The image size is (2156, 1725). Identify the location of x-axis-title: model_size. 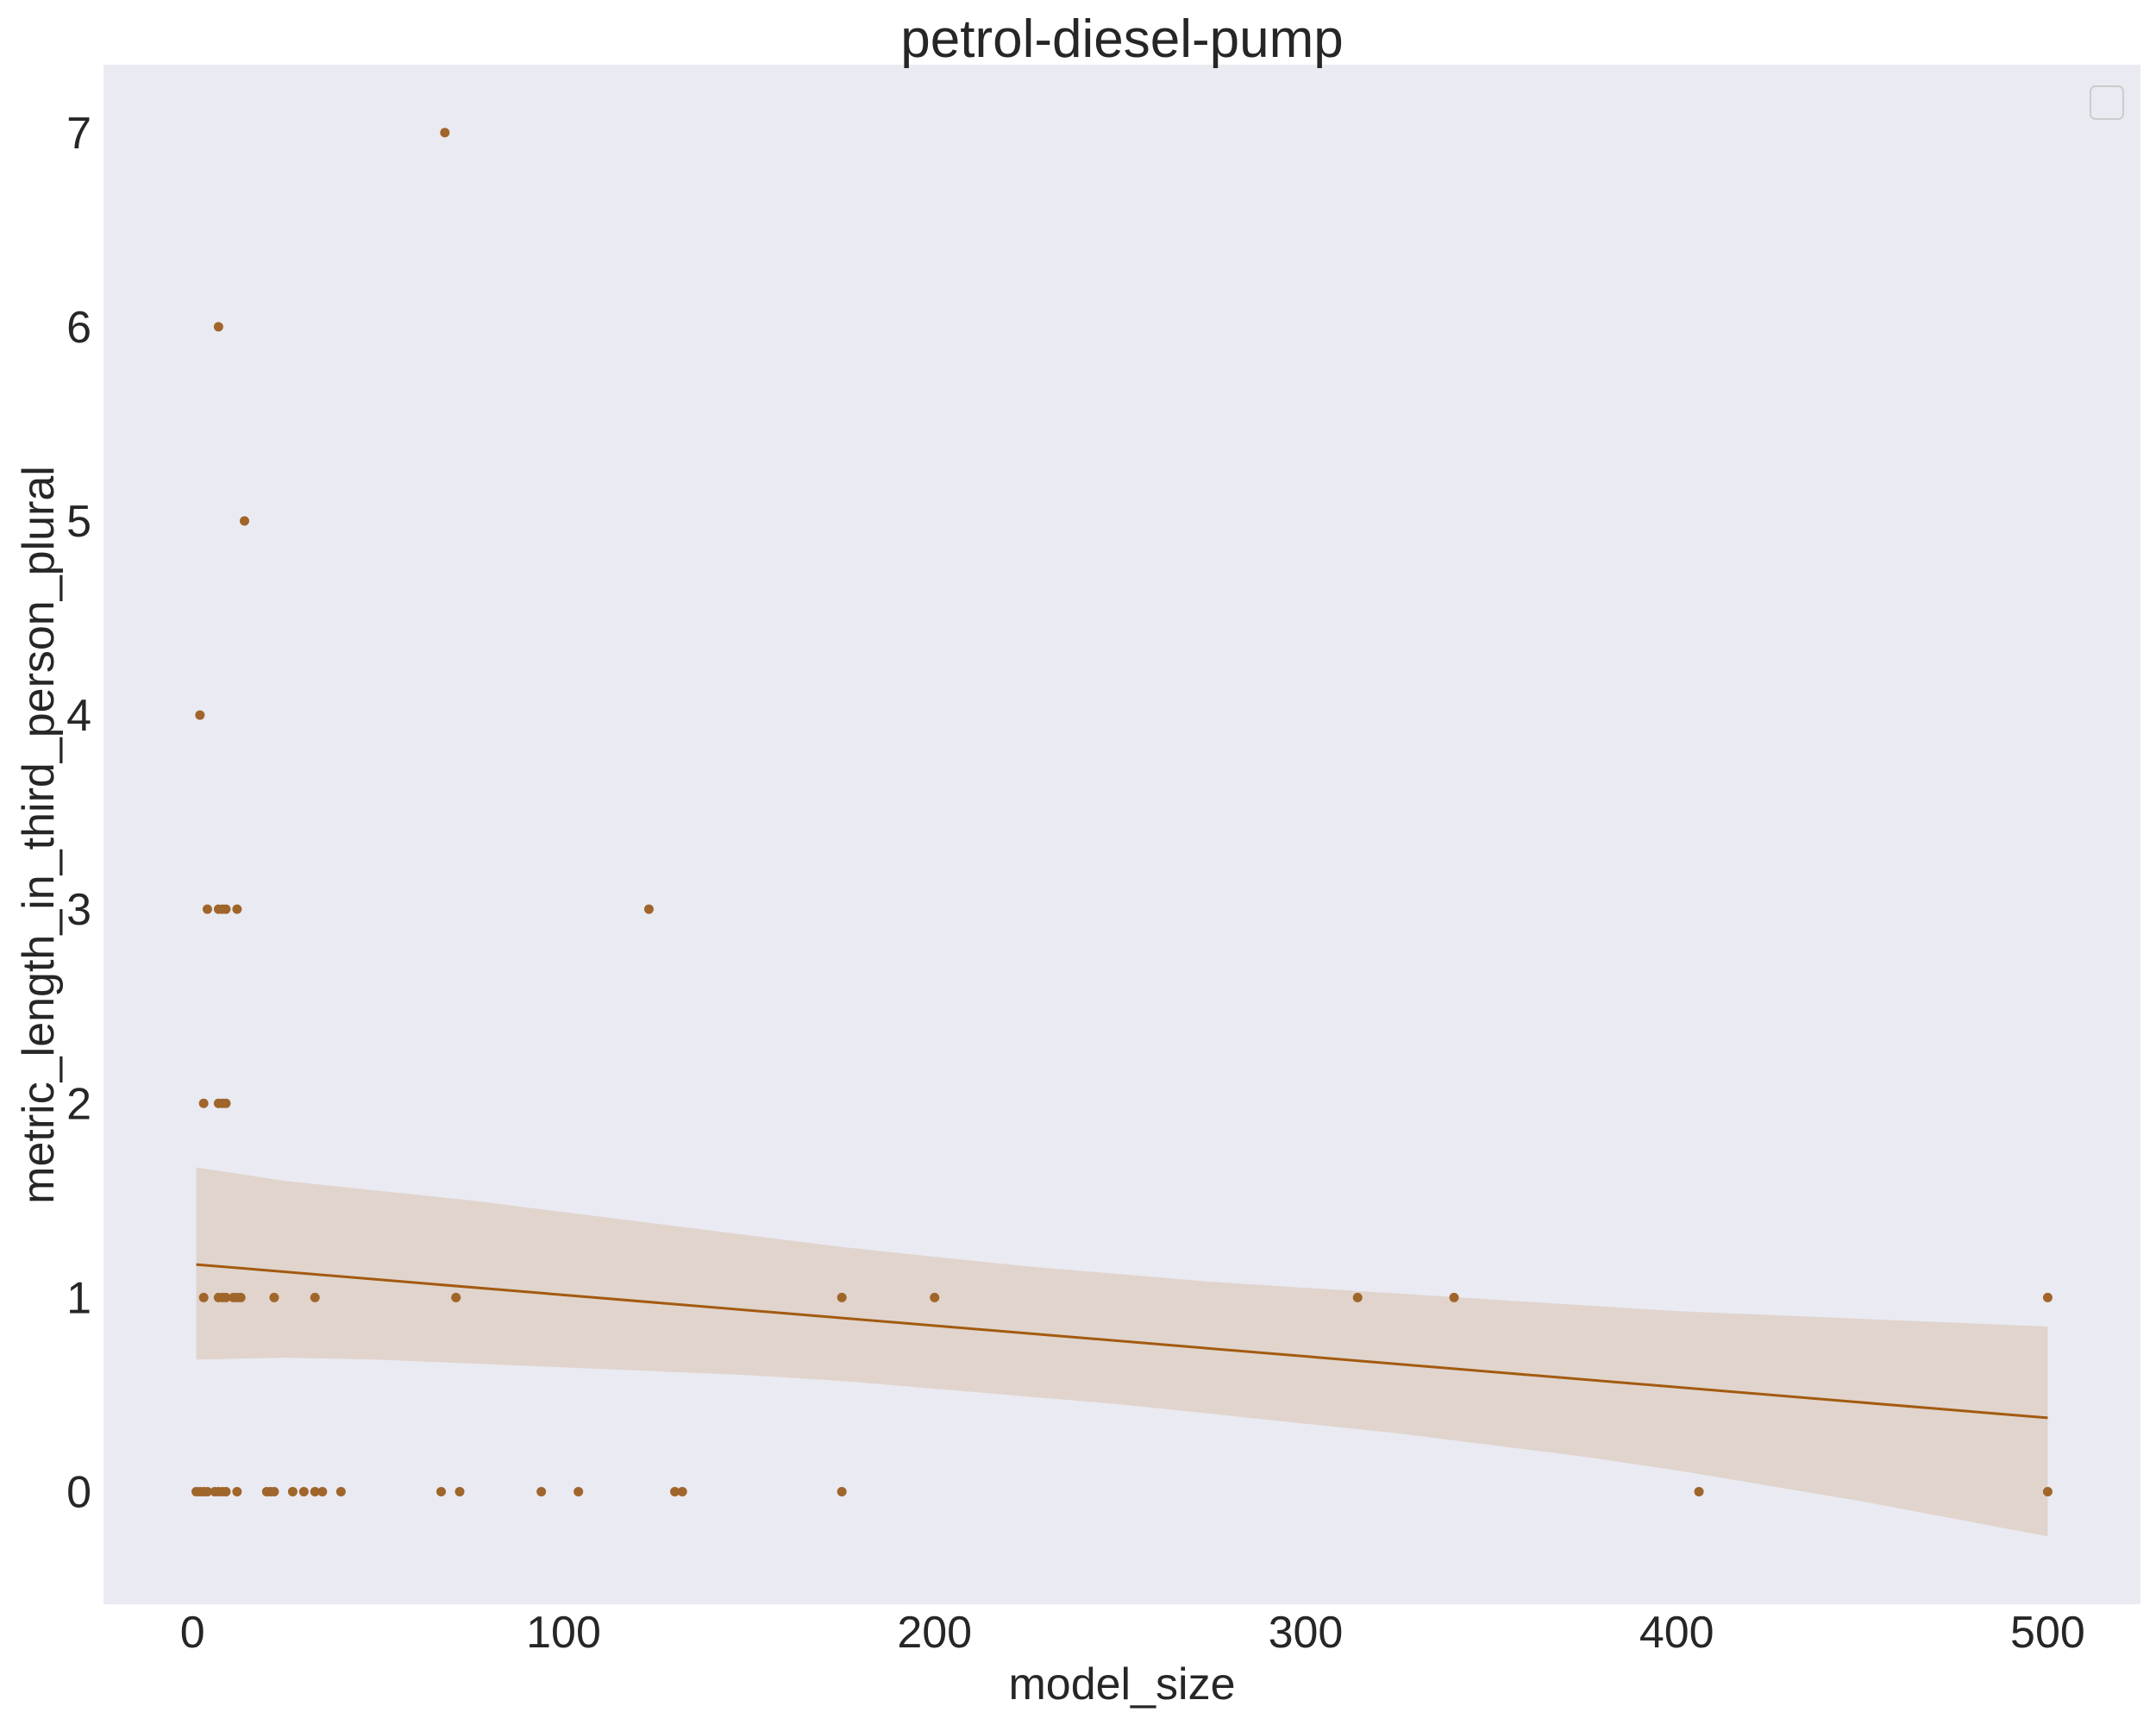
(1121, 1684).